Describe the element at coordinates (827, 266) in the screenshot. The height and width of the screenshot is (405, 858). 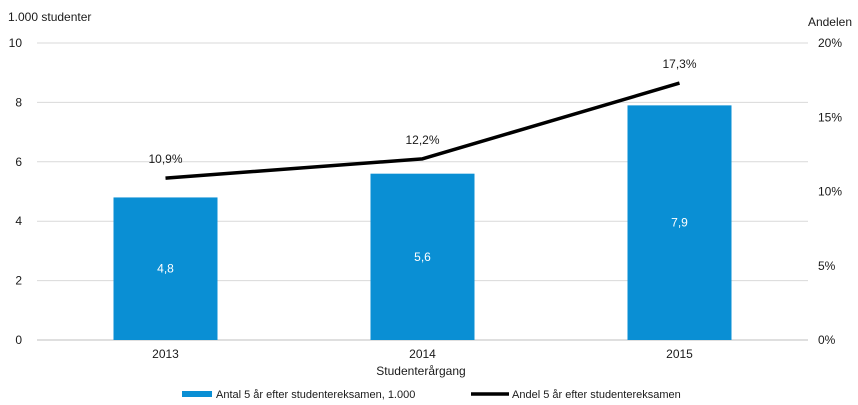
I see `right-tick-label: 5%` at that location.